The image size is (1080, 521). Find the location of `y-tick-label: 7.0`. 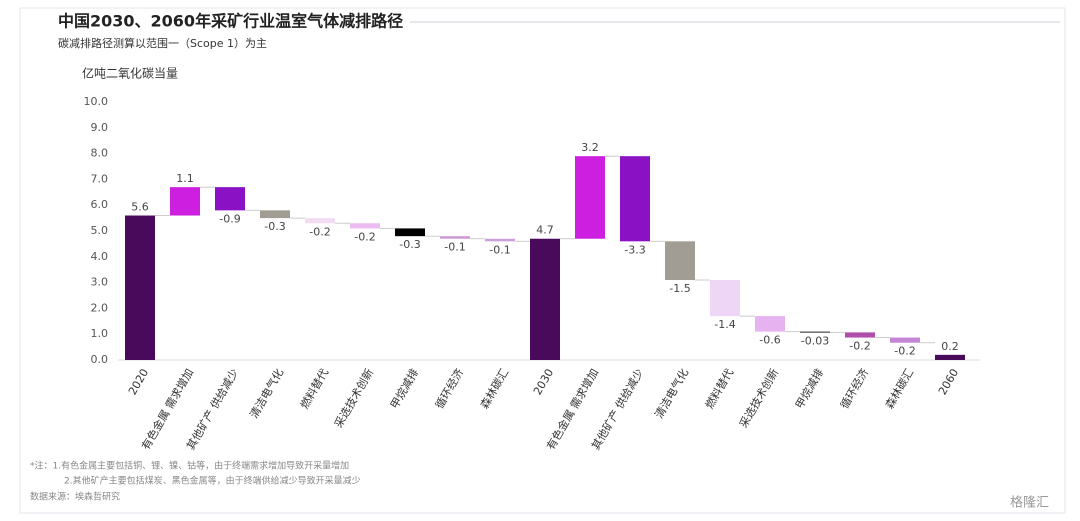

y-tick-label: 7.0 is located at coordinates (100, 178).